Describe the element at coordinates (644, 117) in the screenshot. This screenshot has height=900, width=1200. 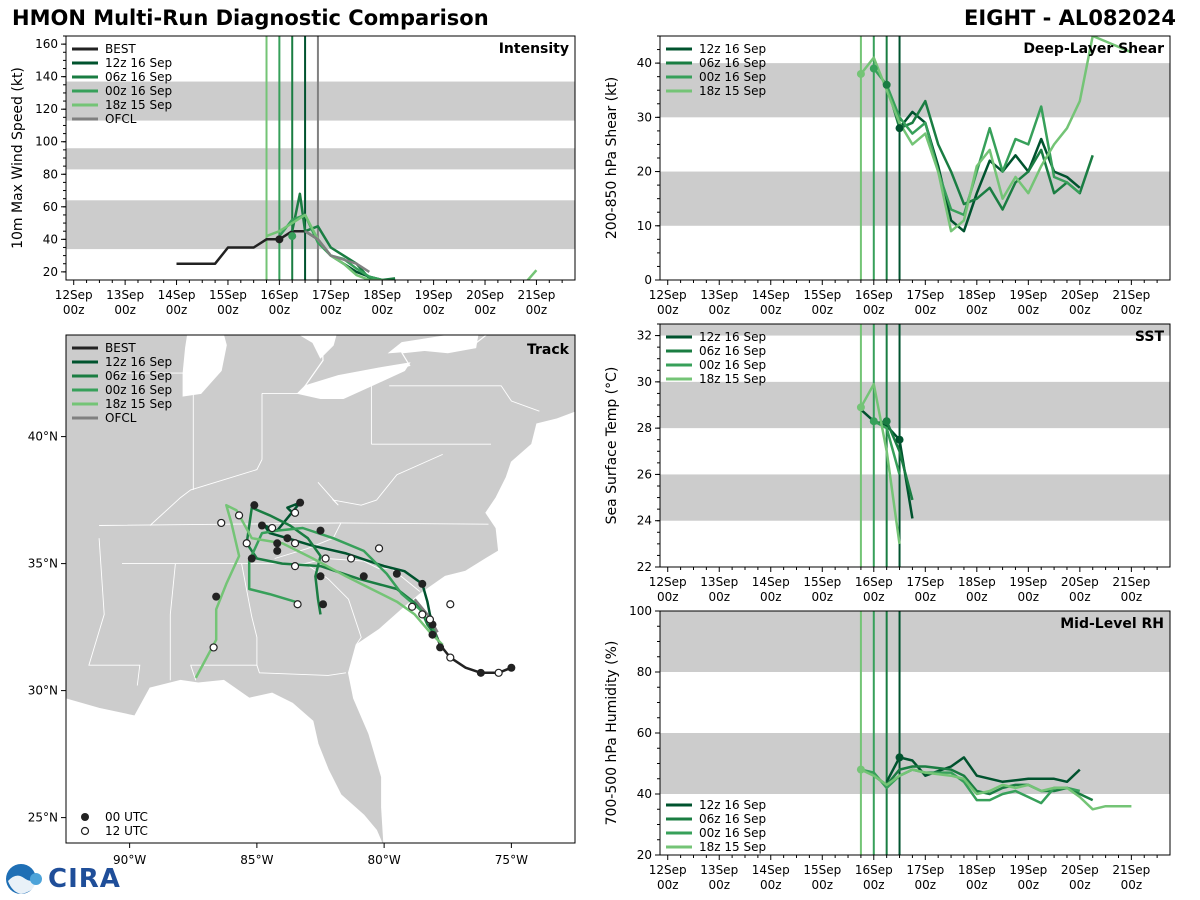
I see `shear-ytick-label: 30` at that location.